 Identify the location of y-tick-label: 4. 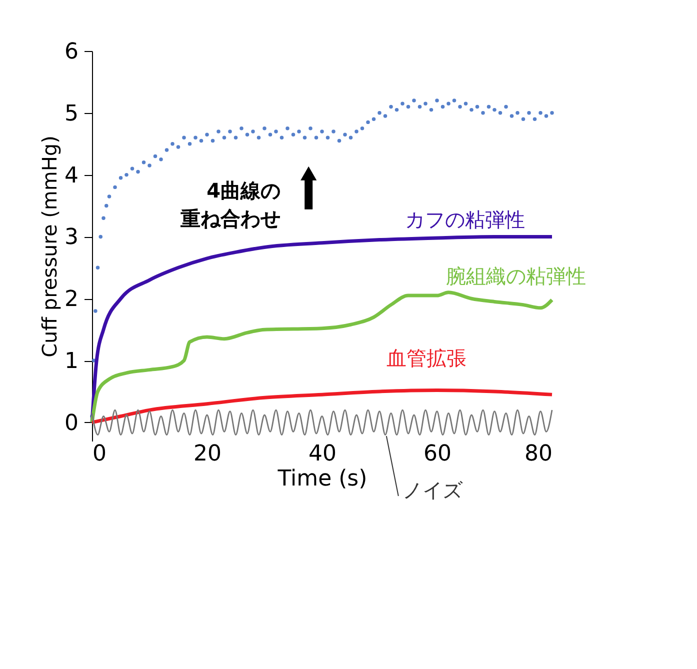
(71, 175).